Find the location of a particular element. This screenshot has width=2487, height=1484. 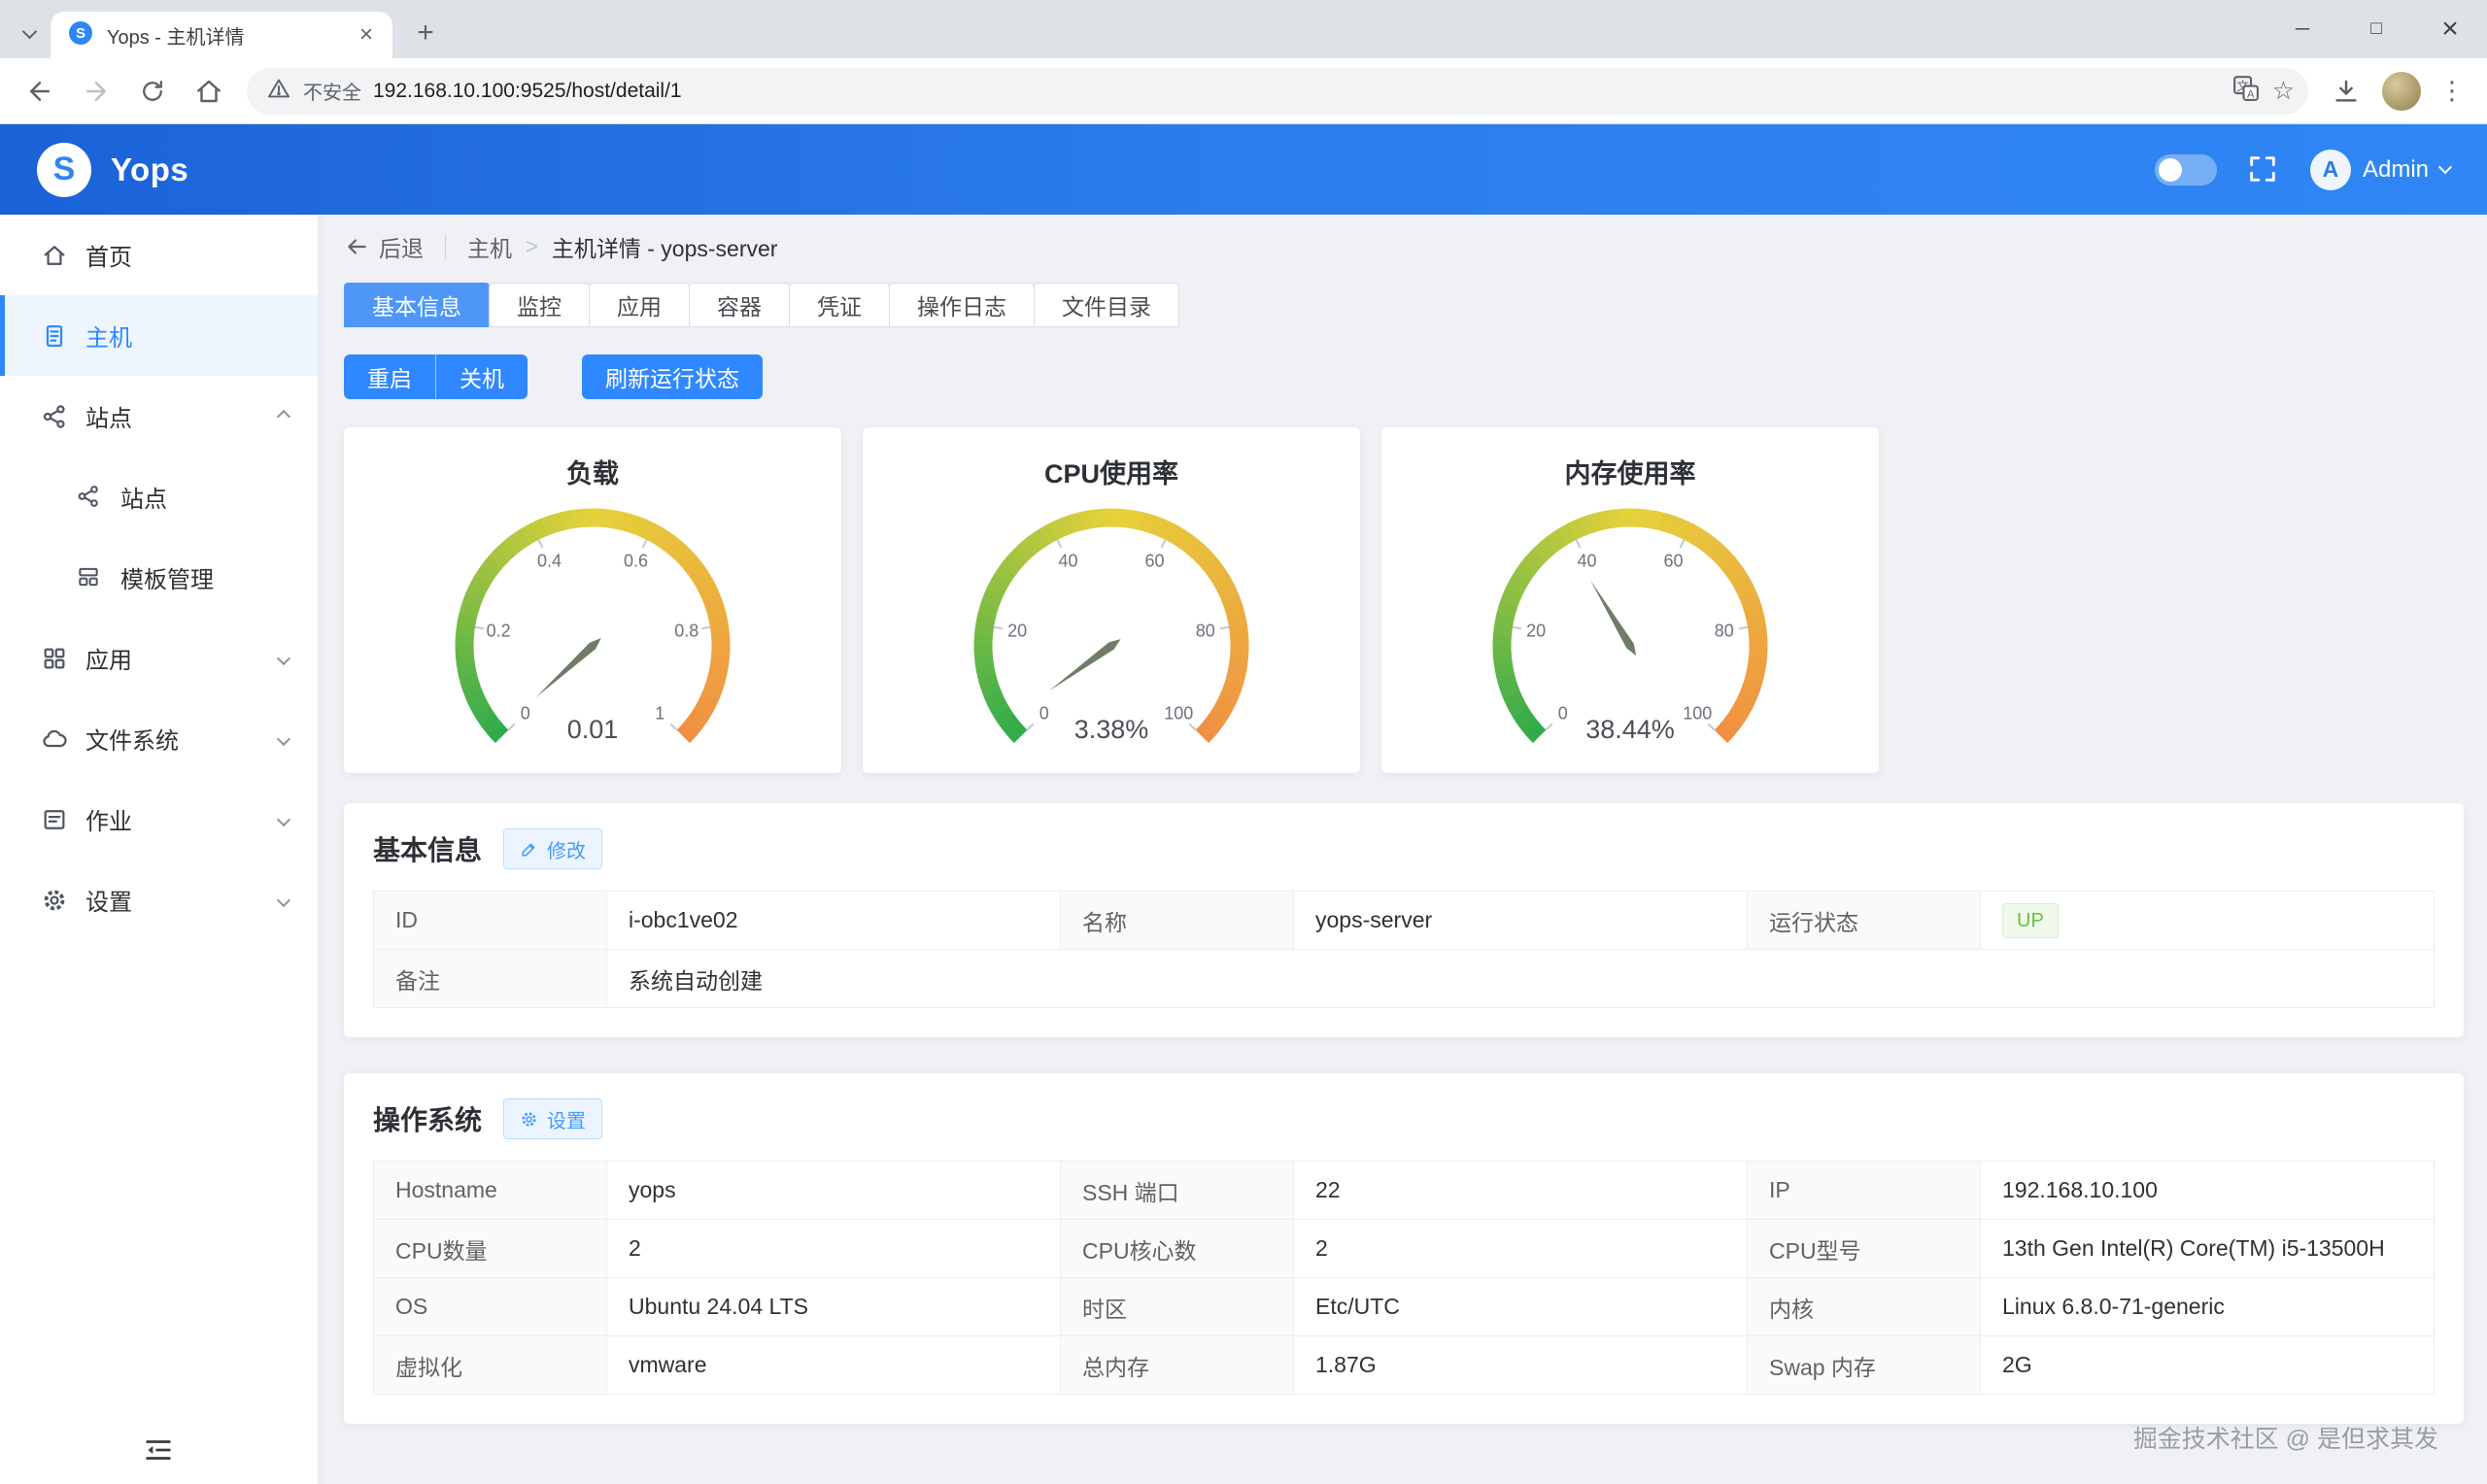

field-label: CPU核心数 is located at coordinates (1177, 1248).